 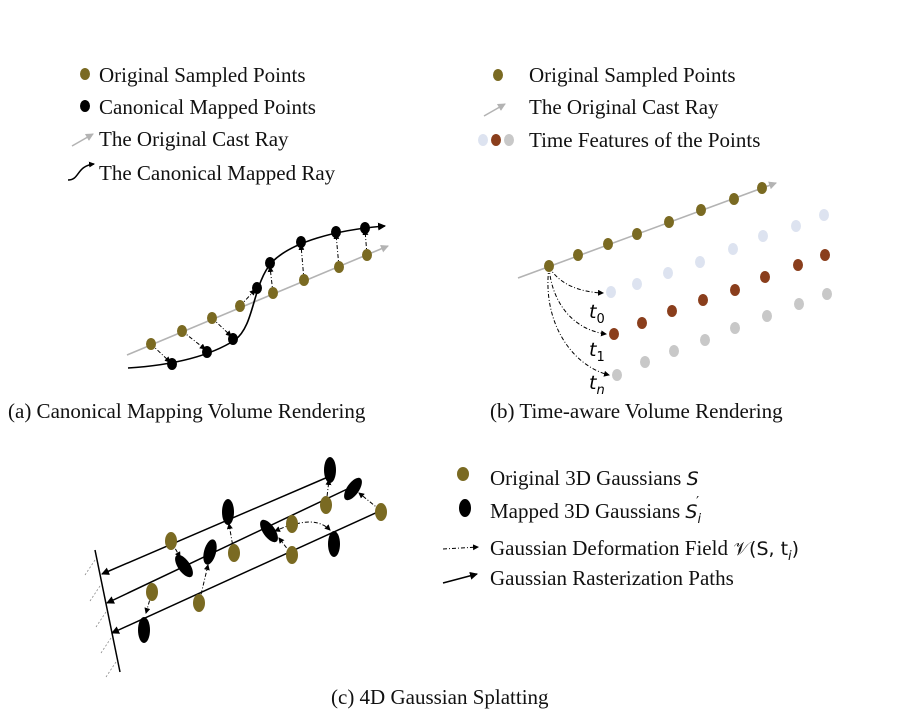 What do you see at coordinates (636, 411) in the screenshot?
I see `panel-b-caption: (b) Time-aware Volume Rendering` at bounding box center [636, 411].